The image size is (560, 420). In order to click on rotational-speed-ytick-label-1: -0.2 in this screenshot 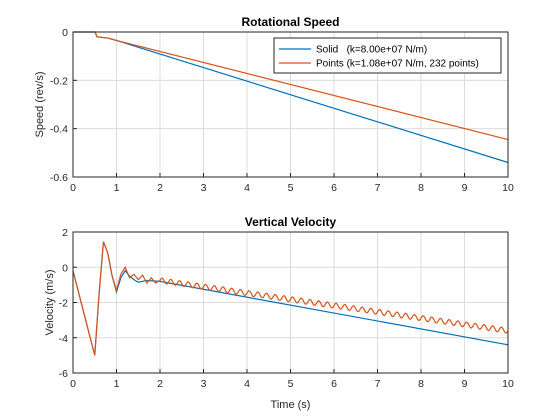, I will do `click(59, 81)`.